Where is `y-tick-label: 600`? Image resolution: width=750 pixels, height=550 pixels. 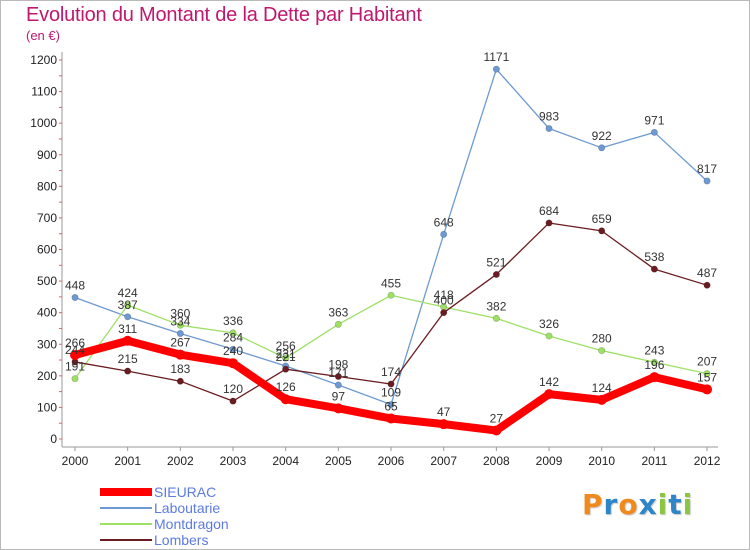 y-tick-label: 600 is located at coordinates (47, 250).